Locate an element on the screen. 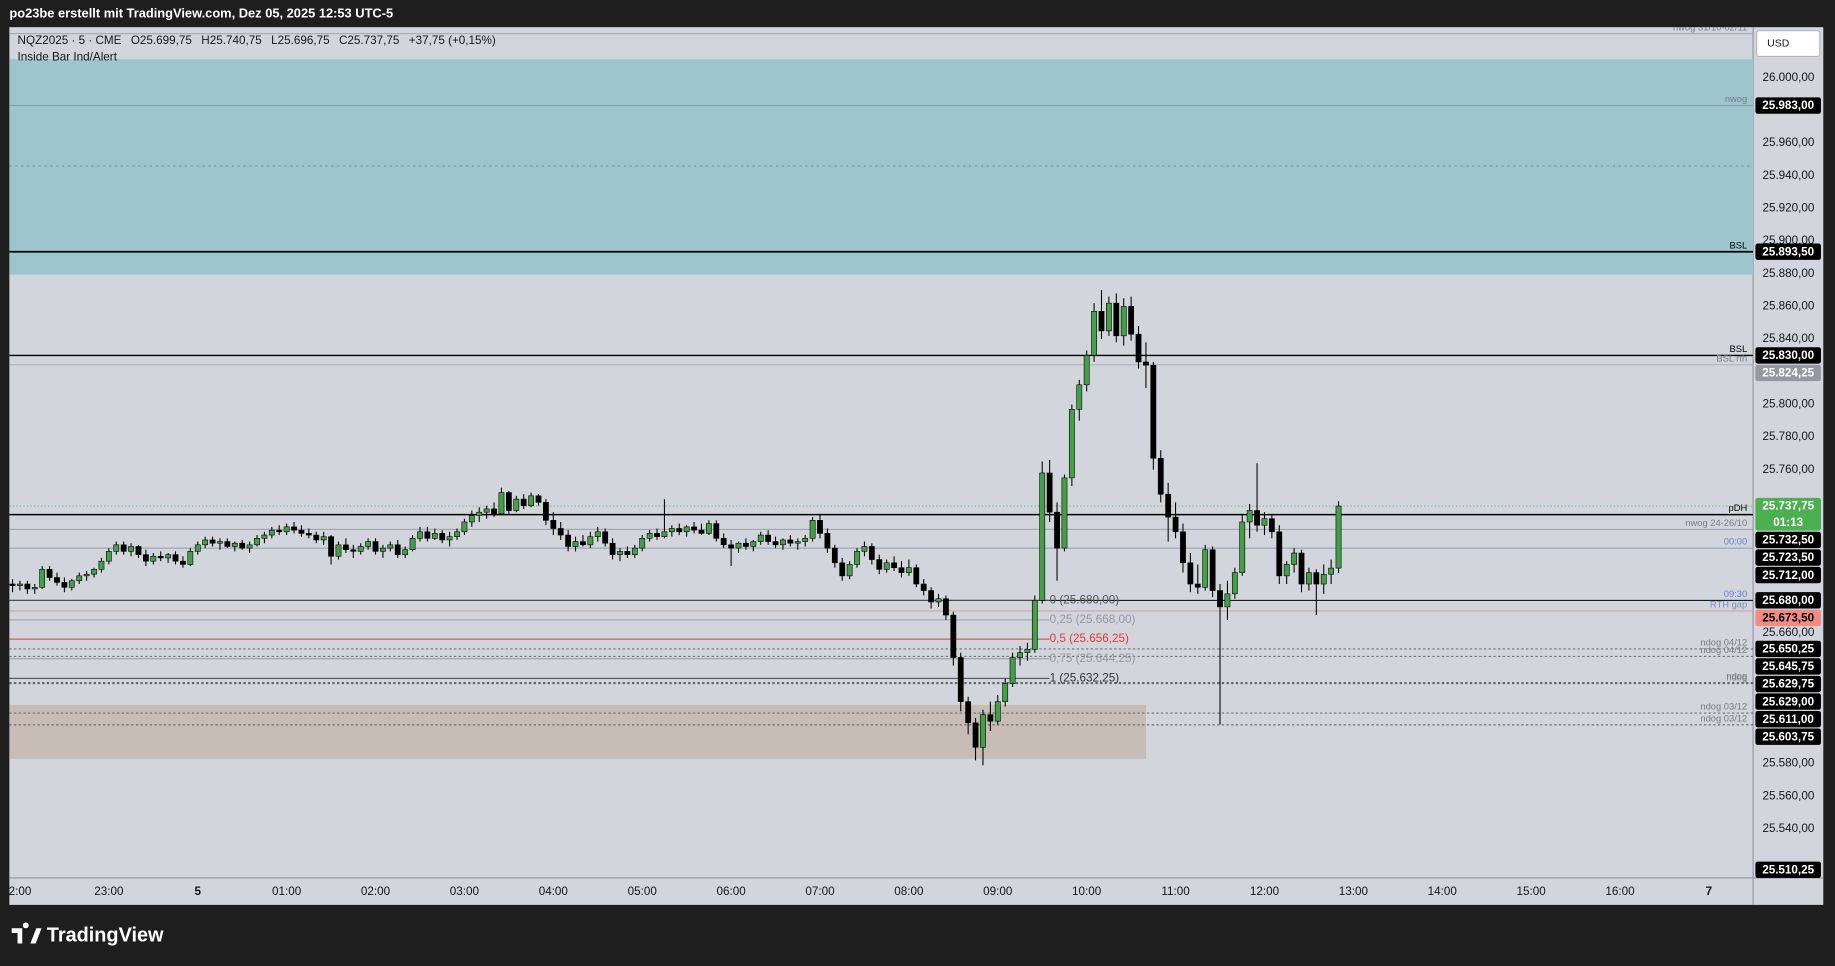 This screenshot has height=966, width=1835. current-price-label-box is located at coordinates (1788, 514).